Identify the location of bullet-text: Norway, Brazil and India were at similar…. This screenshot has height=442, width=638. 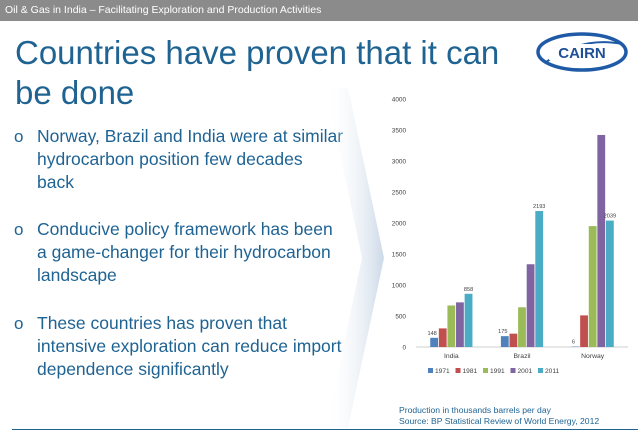
(190, 159).